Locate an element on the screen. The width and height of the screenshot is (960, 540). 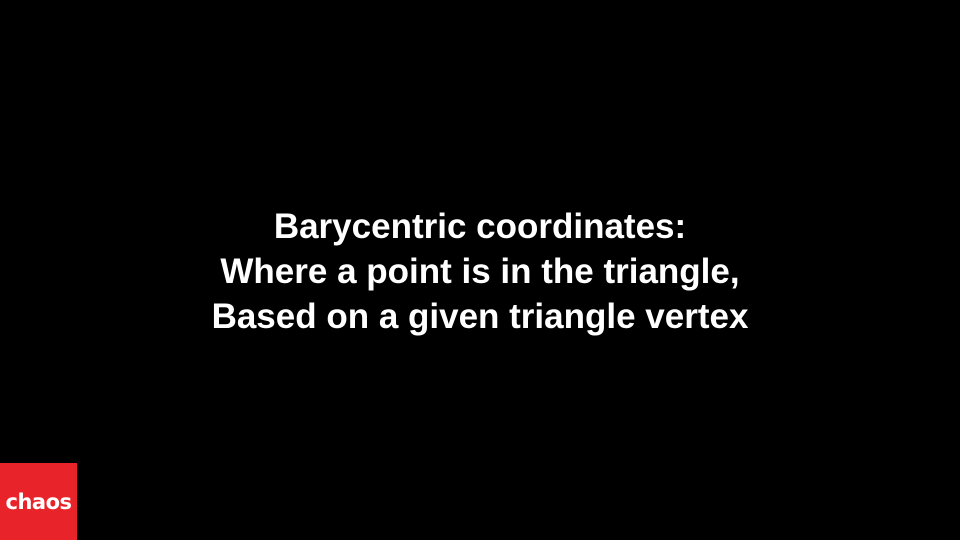
logo-text: chaos is located at coordinates (39, 501).